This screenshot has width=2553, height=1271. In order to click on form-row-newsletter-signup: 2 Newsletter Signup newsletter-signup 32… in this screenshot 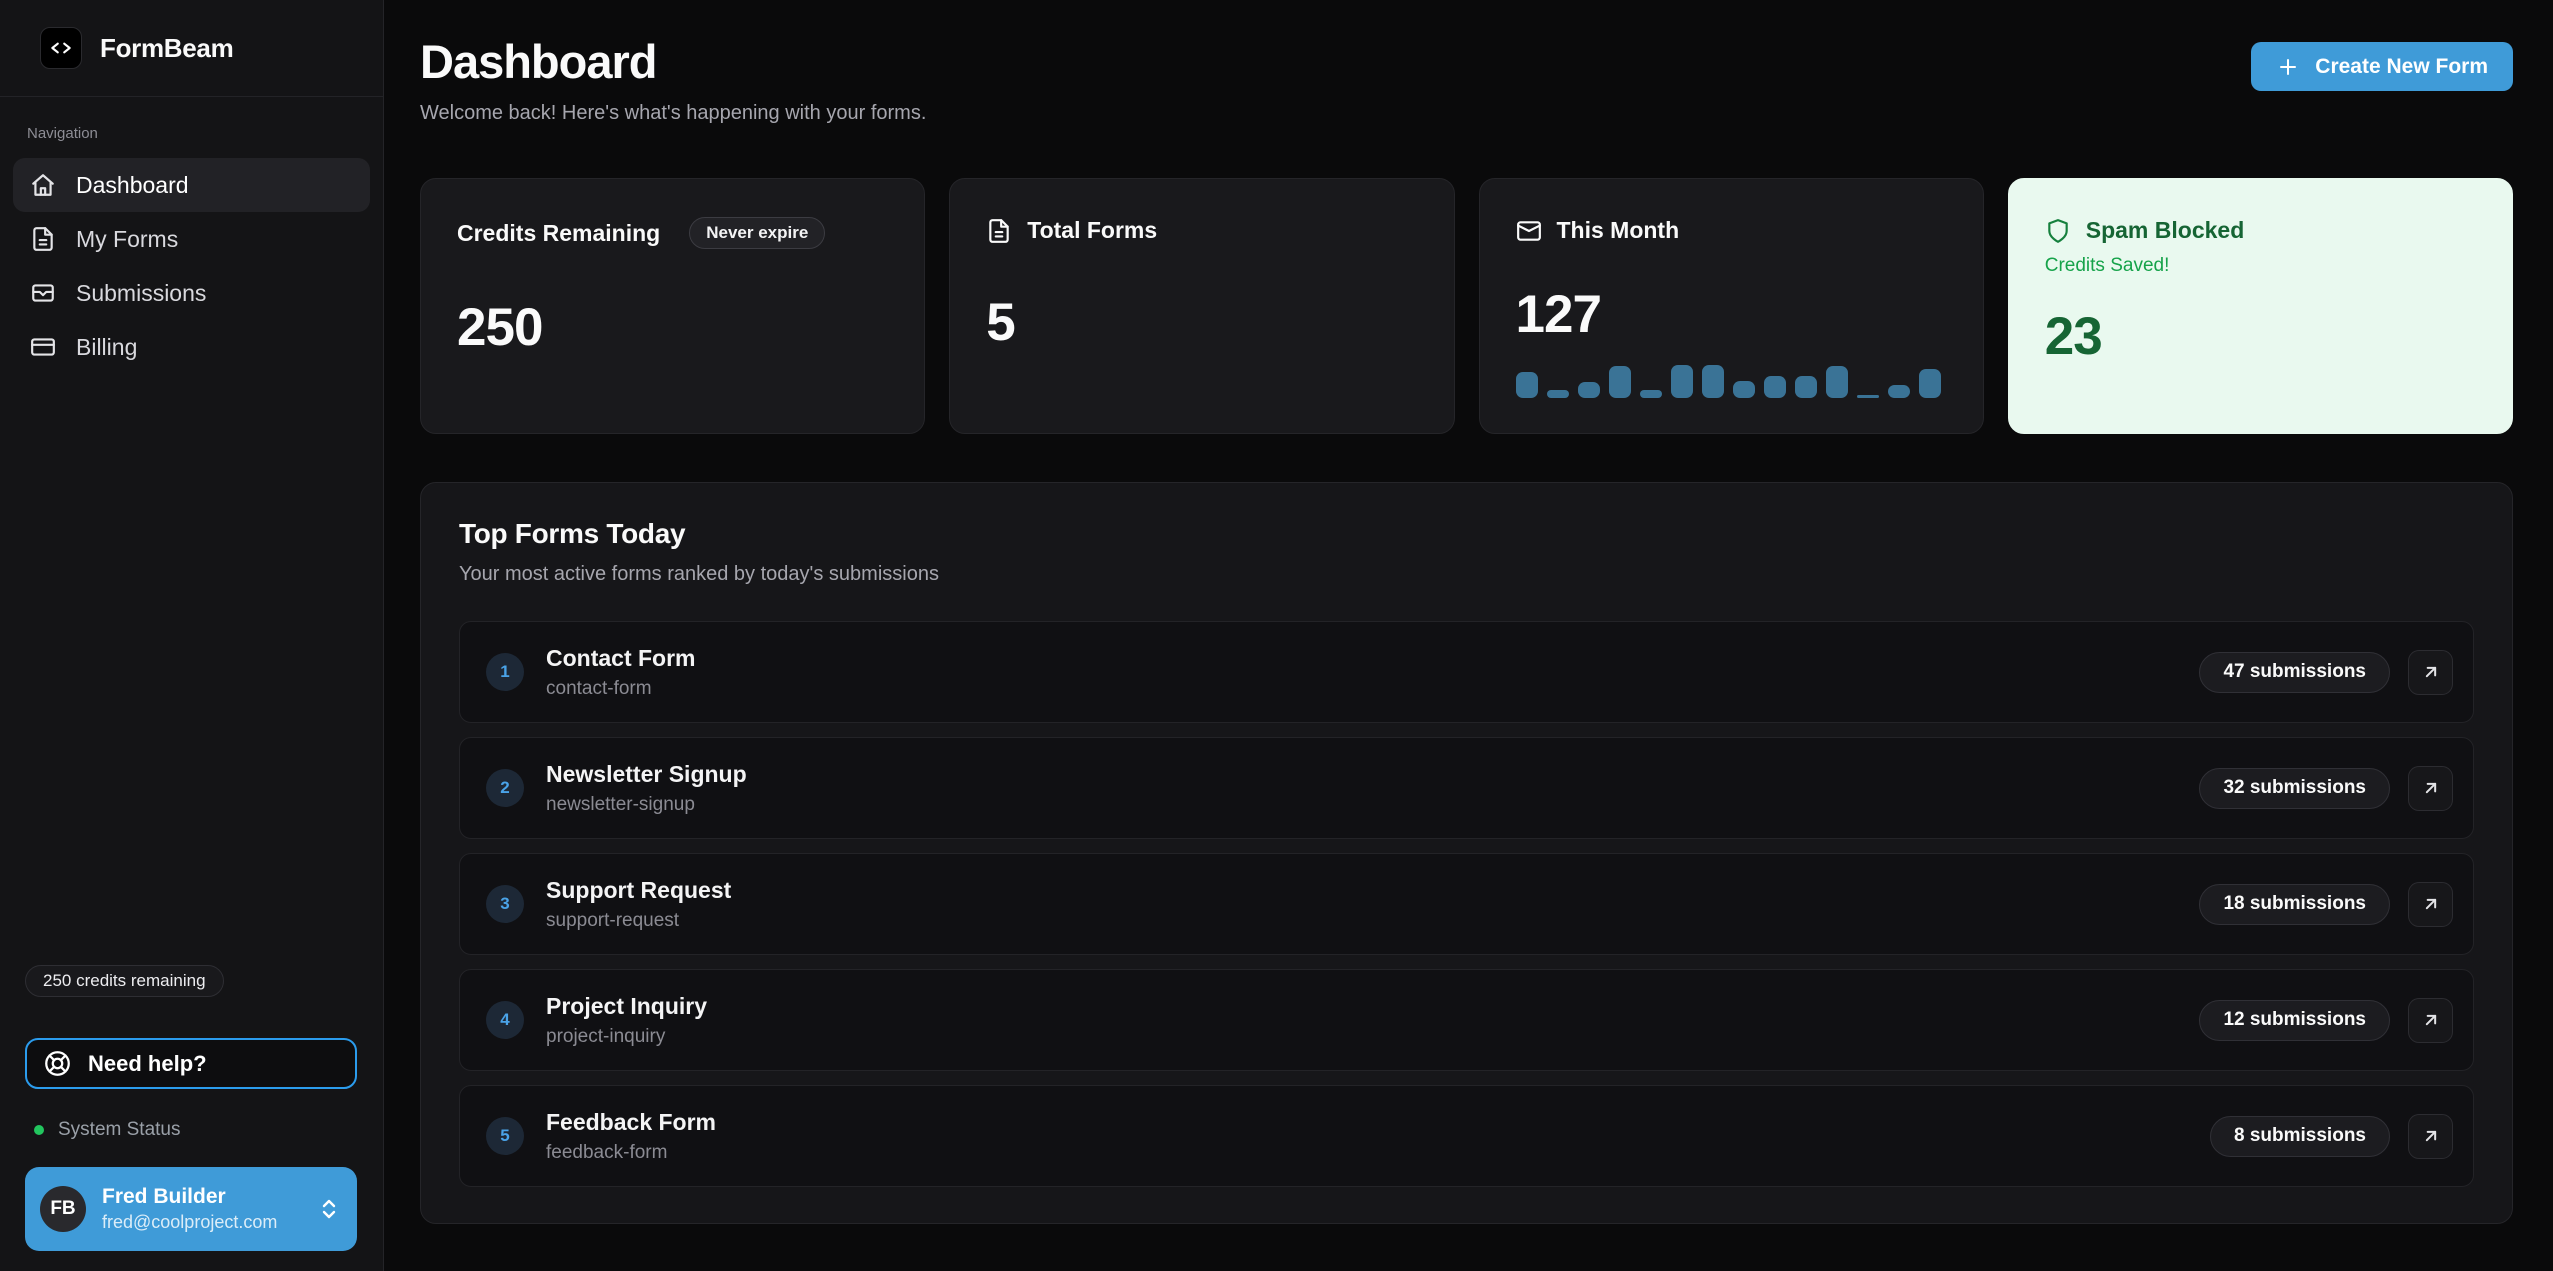, I will do `click(1466, 788)`.